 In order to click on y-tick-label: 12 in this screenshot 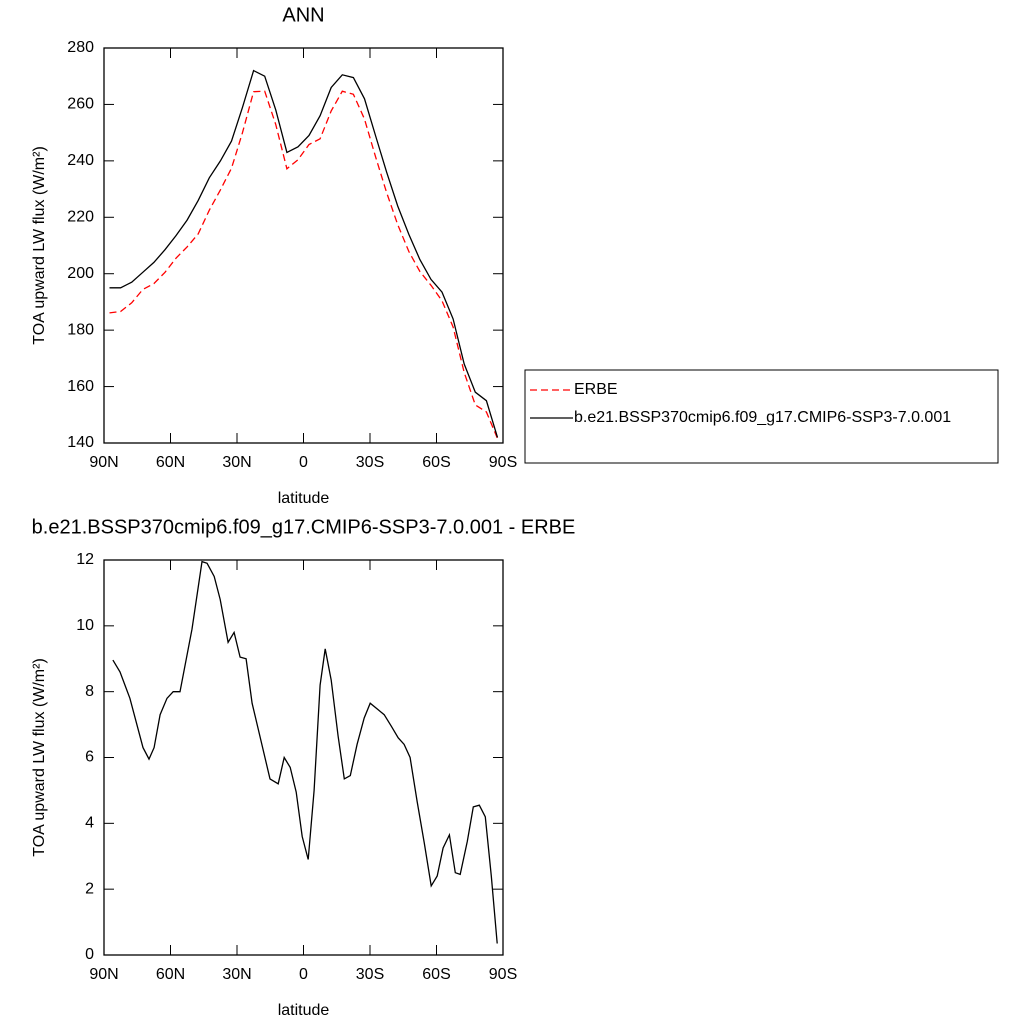, I will do `click(85, 559)`.